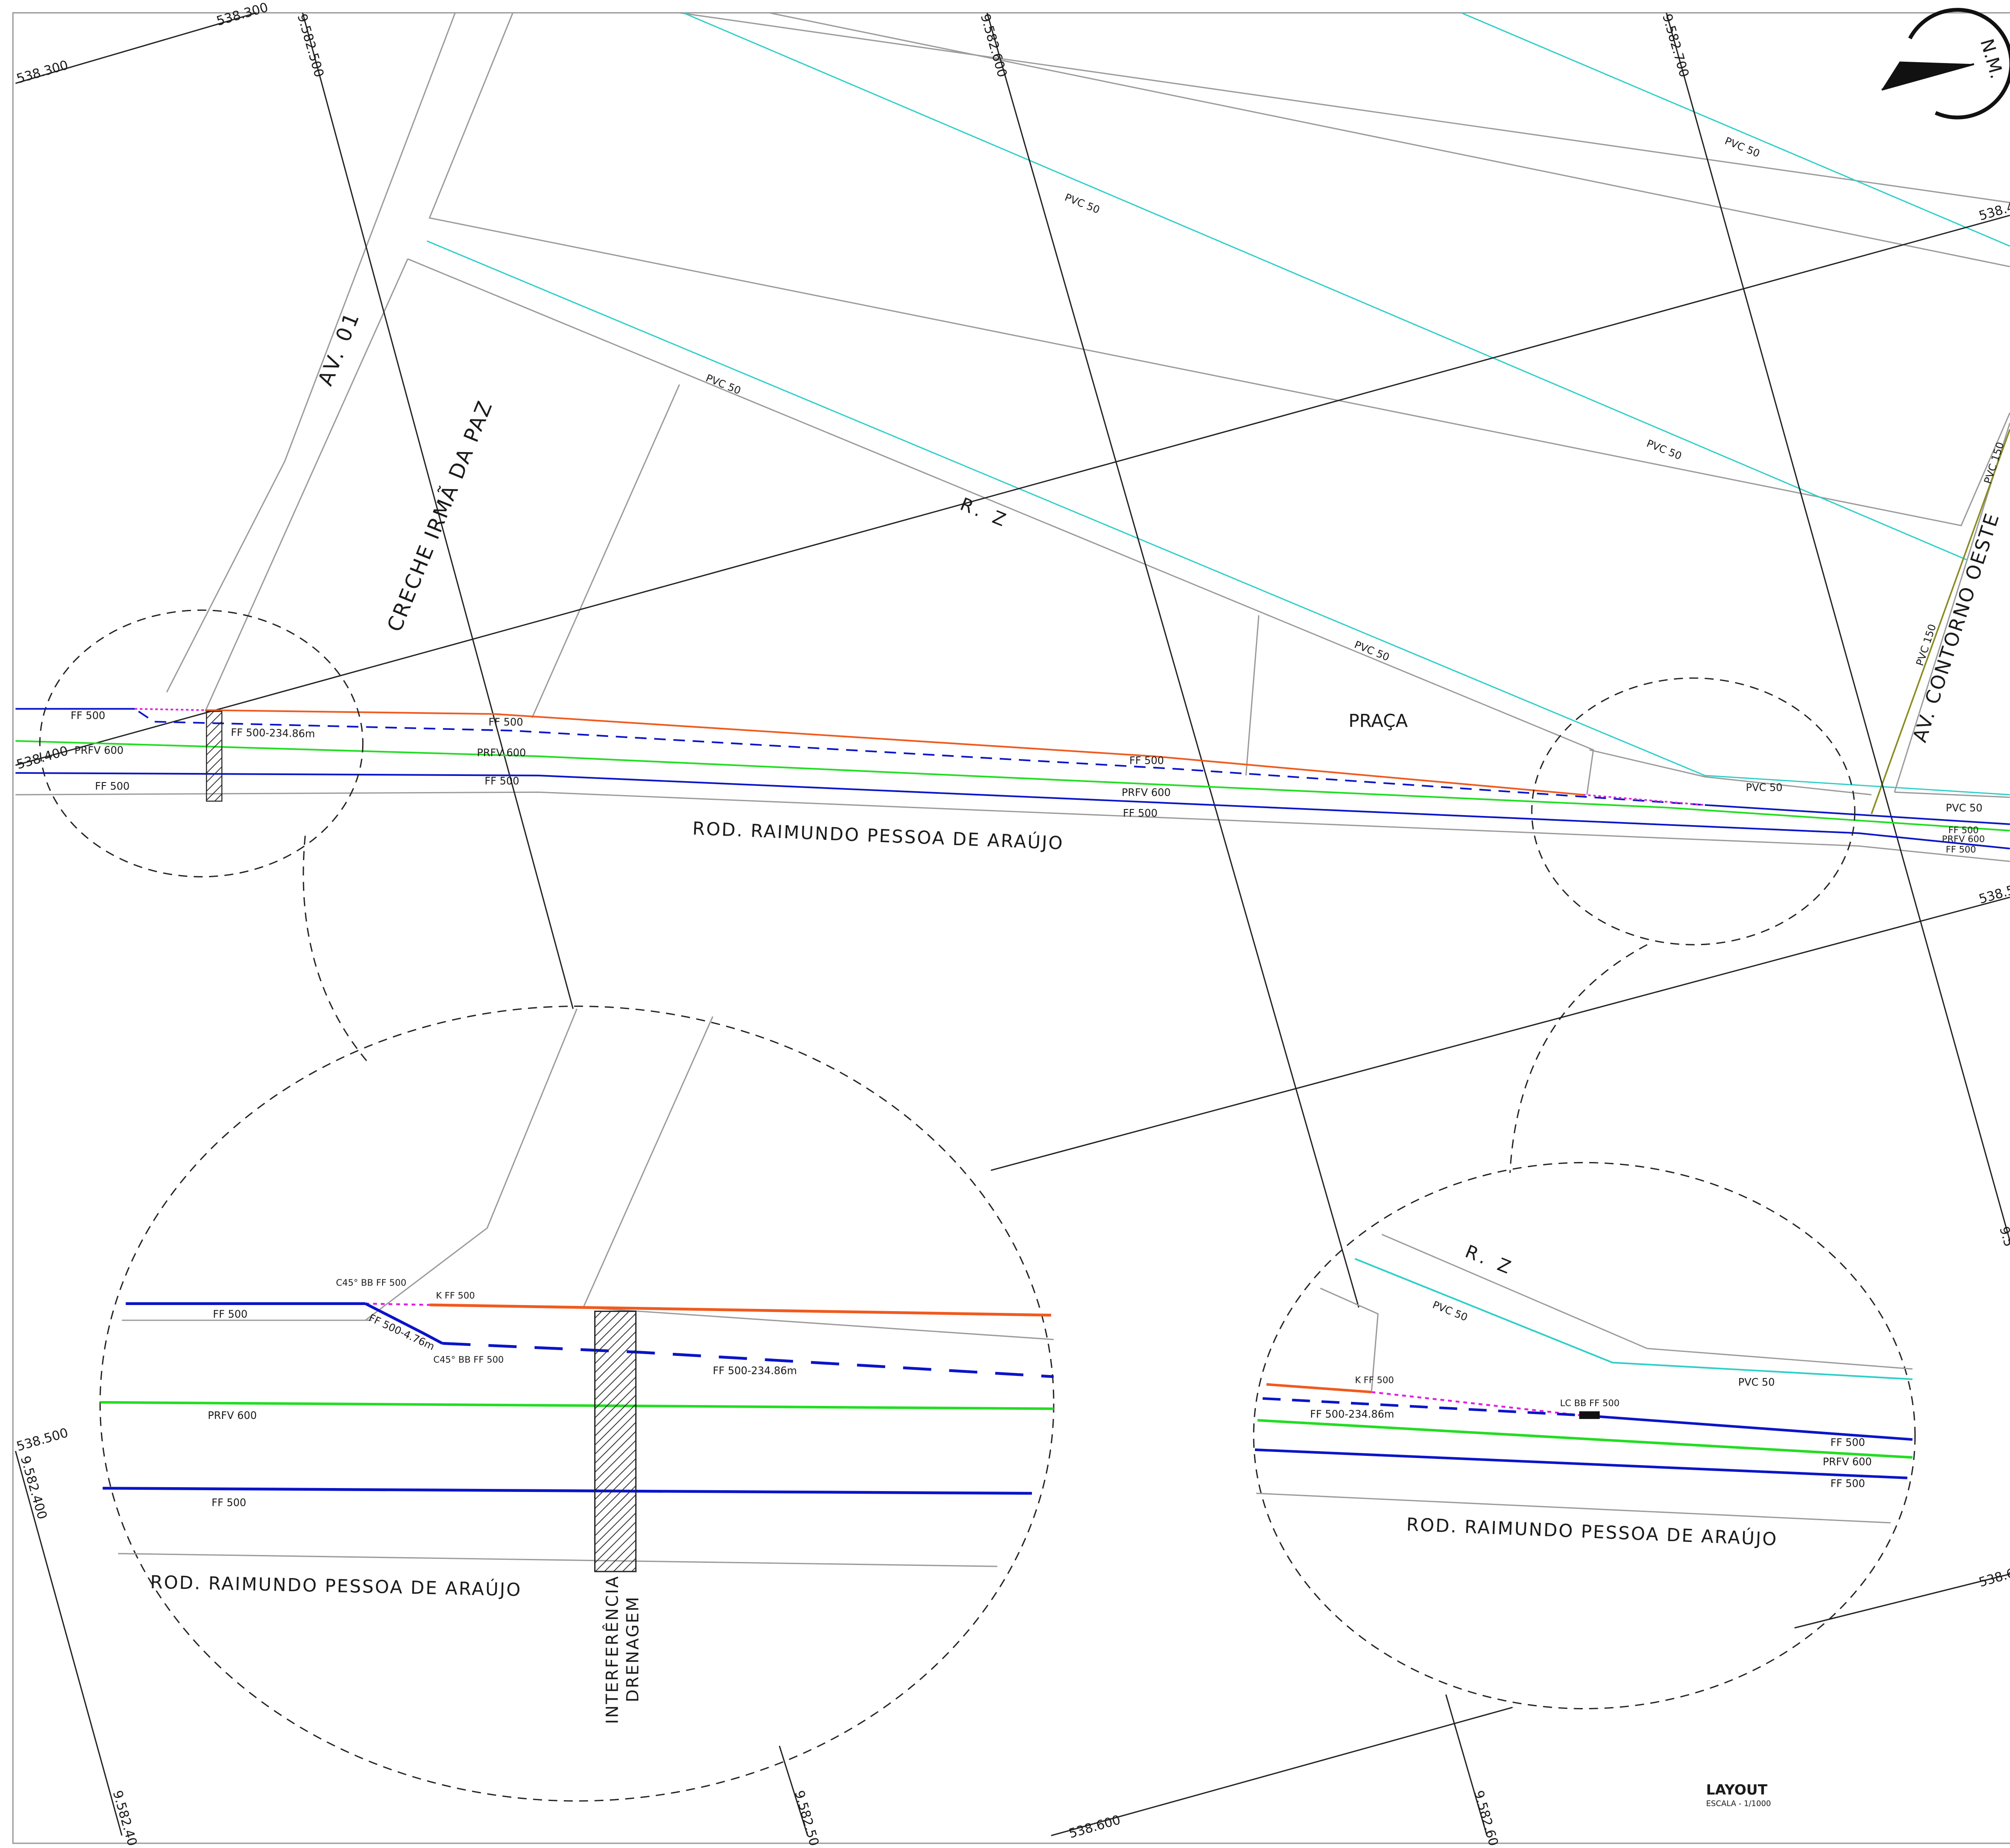 This screenshot has width=2010, height=1848. I want to click on grid-n500-bottom, so click(794, 1790).